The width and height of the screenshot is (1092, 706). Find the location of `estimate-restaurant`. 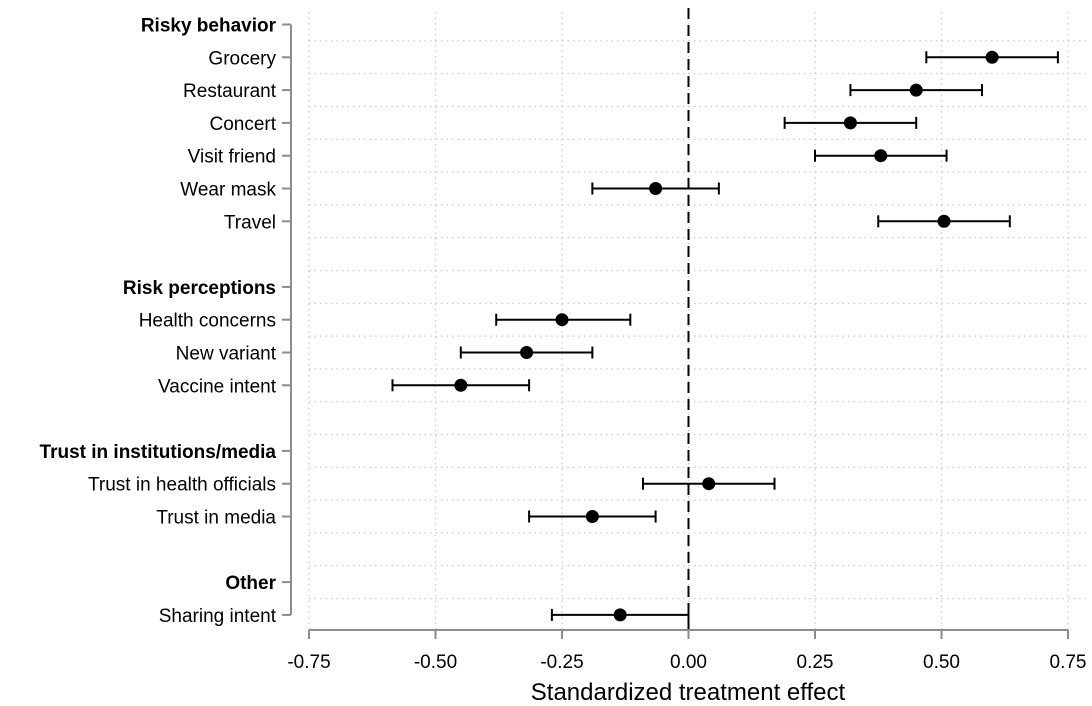

estimate-restaurant is located at coordinates (916, 90).